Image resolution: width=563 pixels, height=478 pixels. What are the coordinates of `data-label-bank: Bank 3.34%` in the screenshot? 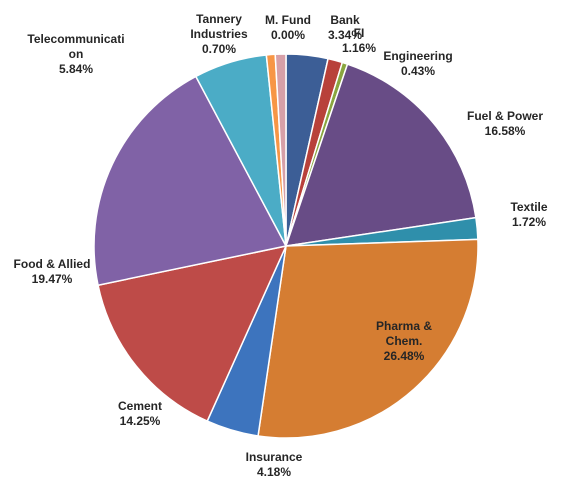 It's located at (345, 27).